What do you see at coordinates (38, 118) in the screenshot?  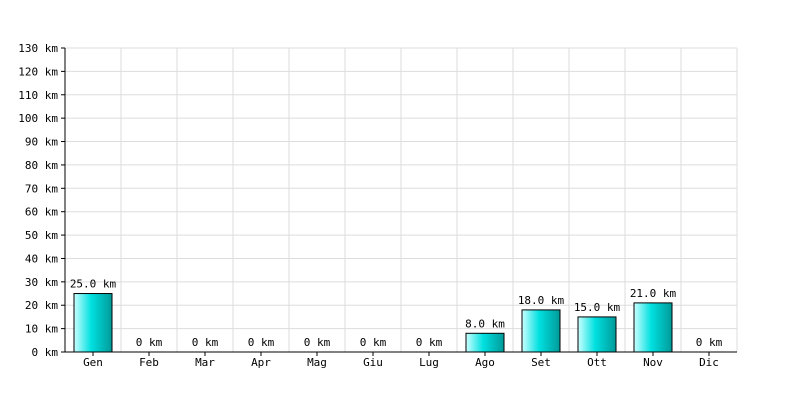 I see `y-tick-label: 100 km` at bounding box center [38, 118].